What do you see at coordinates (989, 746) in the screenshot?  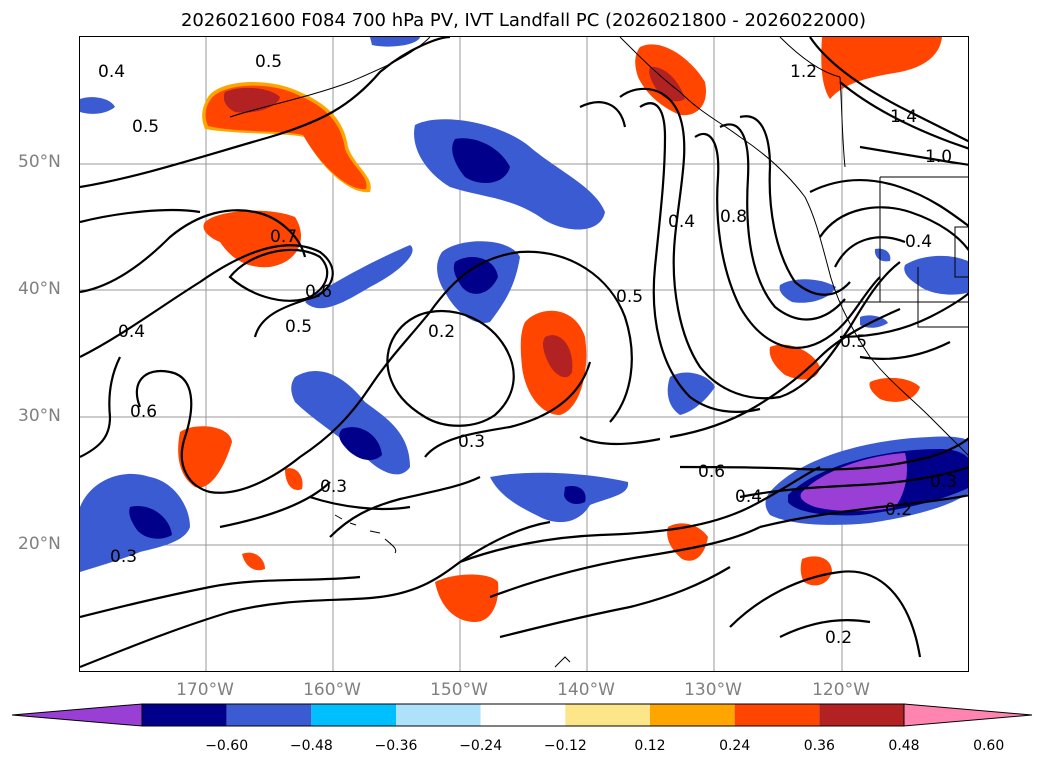 I see `colorbar-tick-label: 0.60` at bounding box center [989, 746].